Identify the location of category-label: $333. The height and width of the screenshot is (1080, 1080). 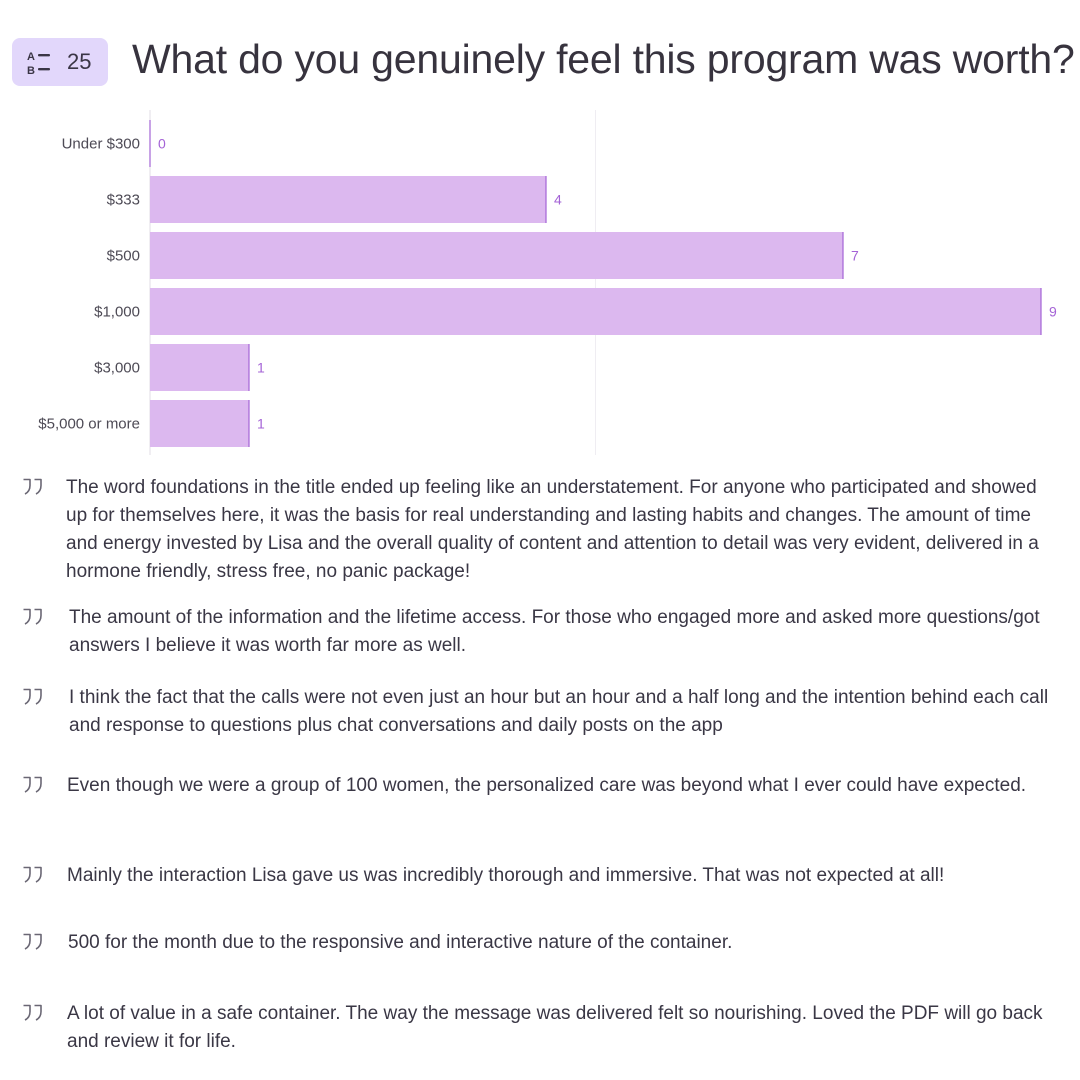
(123, 200).